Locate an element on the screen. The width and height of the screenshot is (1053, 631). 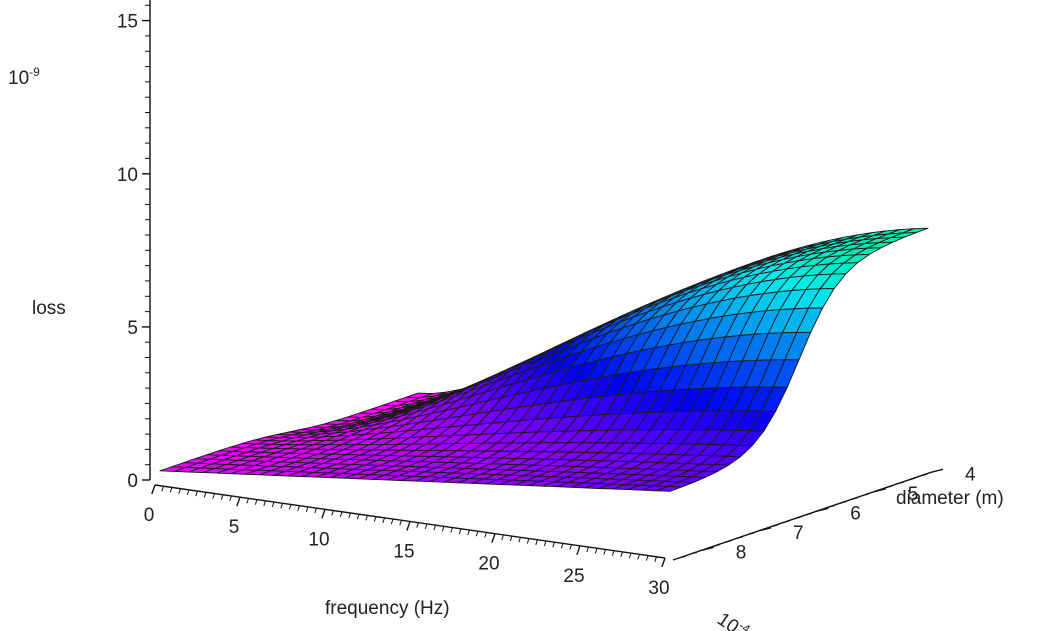
y-tick-label: 5 is located at coordinates (913, 494).